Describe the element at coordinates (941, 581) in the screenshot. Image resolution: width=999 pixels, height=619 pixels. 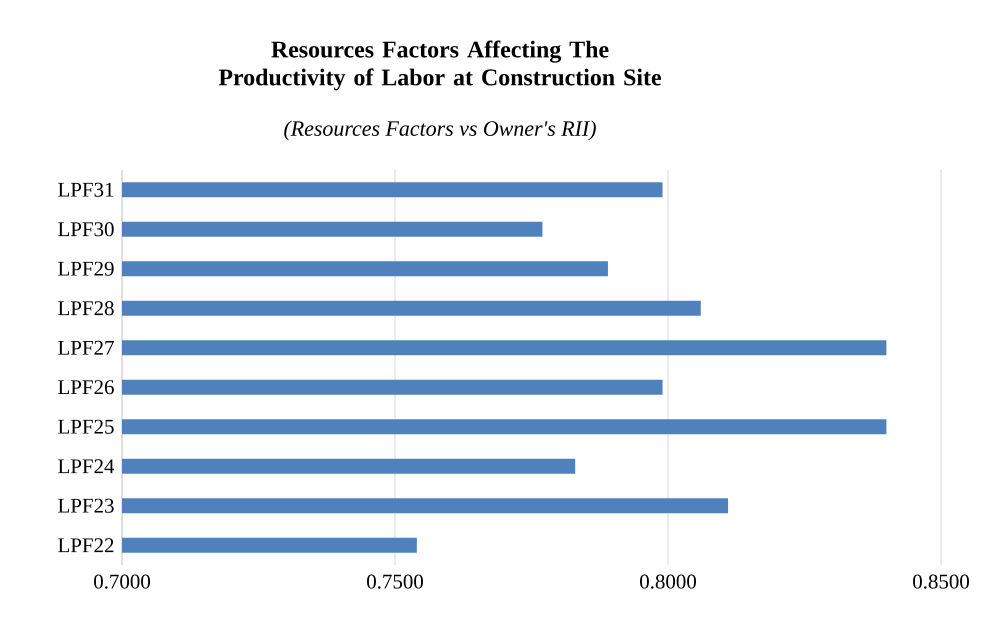
I see `x-tick-label: 0.8500` at that location.